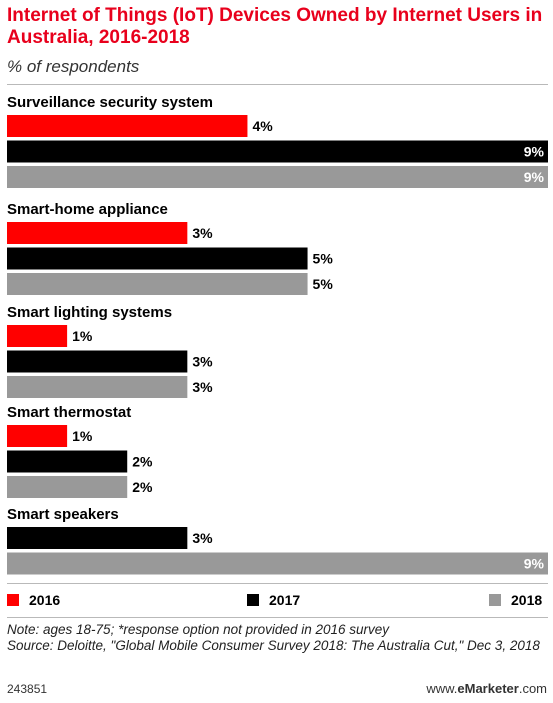 This screenshot has width=553, height=703. What do you see at coordinates (285, 600) in the screenshot?
I see `legend-label-2017: 2017` at bounding box center [285, 600].